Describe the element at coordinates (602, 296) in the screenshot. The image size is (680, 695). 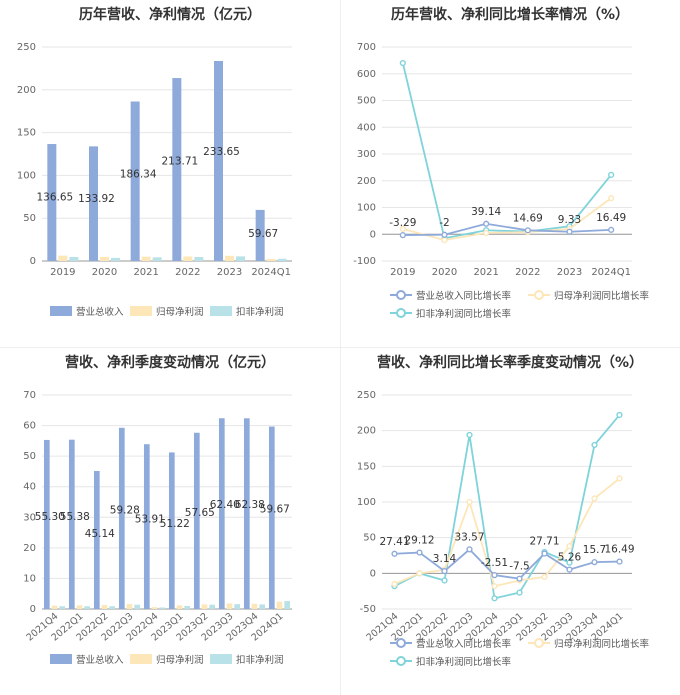
I see `legend-label: 归母净利润同比增长率` at that location.